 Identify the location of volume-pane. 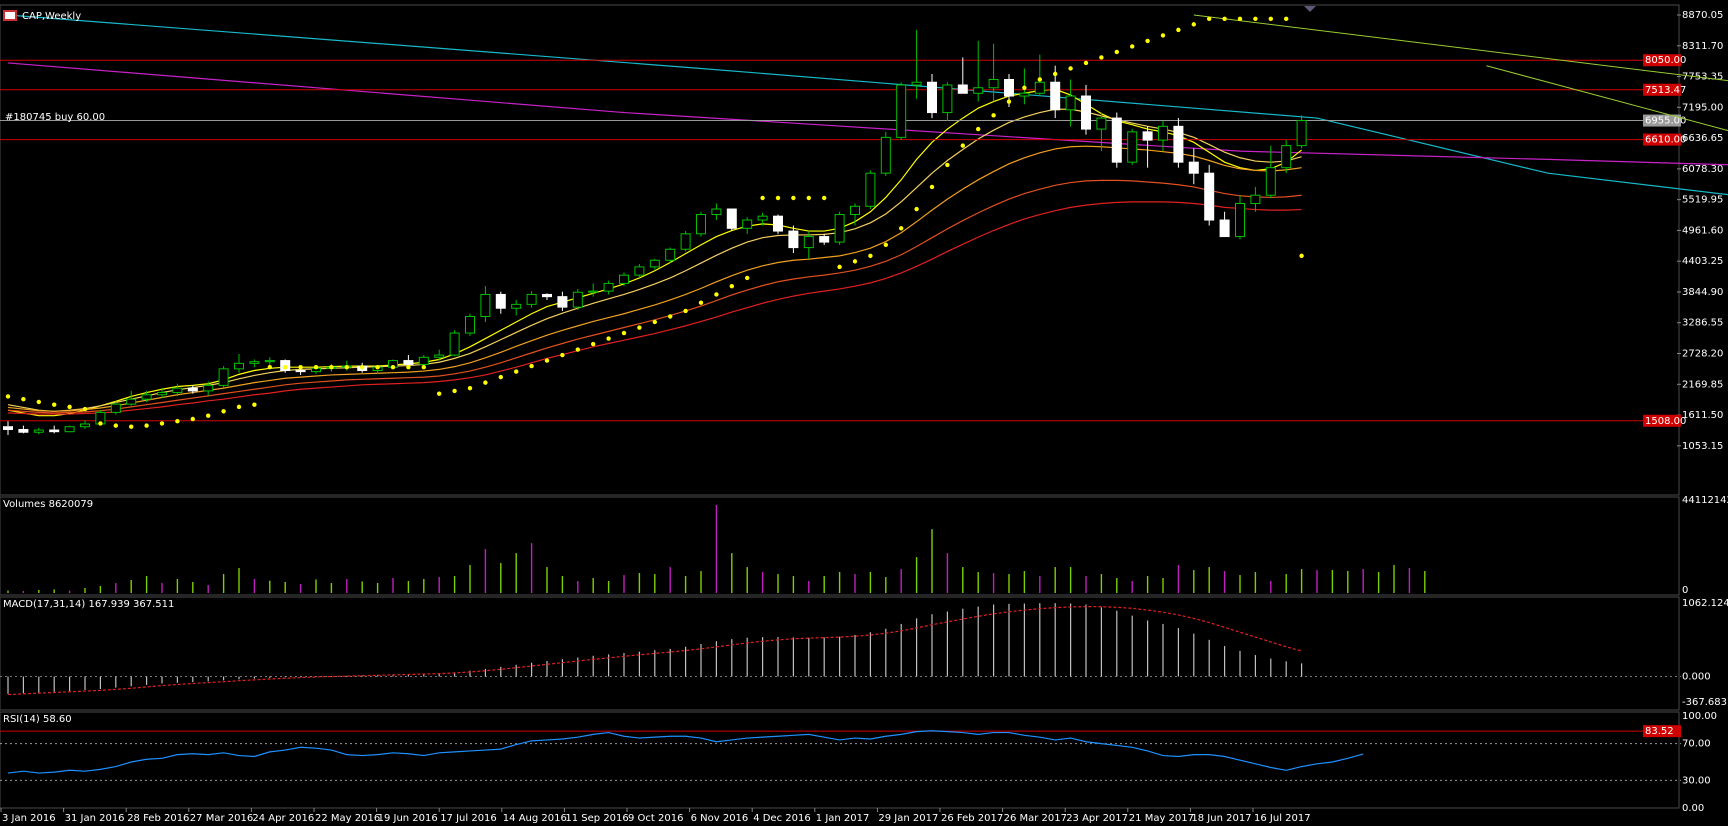
(840, 546).